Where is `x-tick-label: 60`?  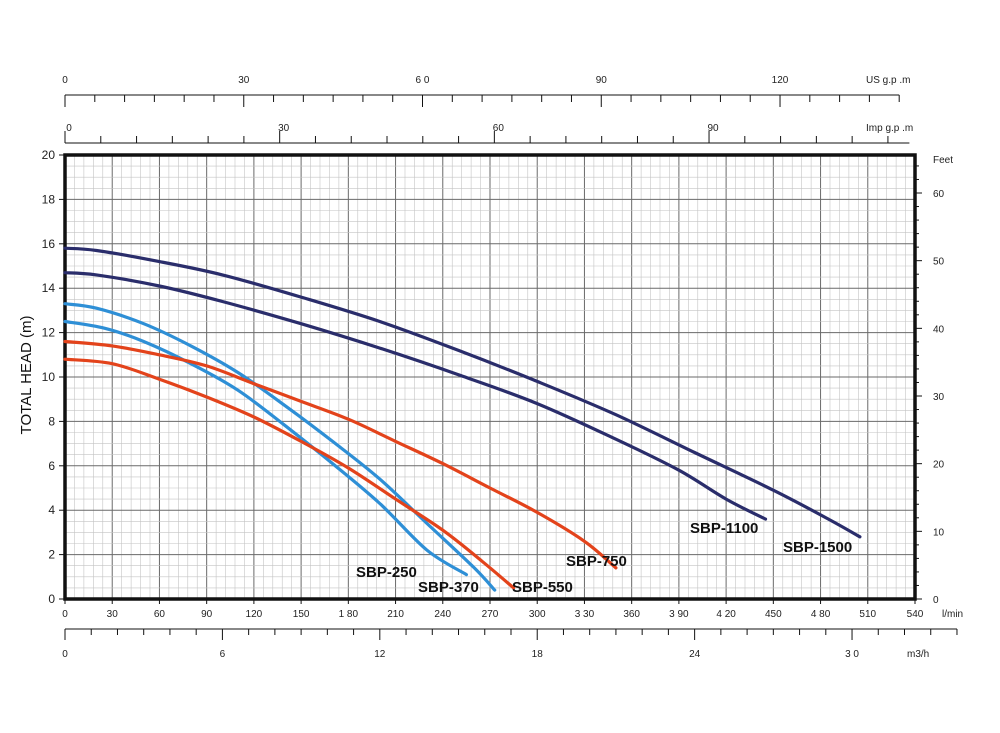 x-tick-label: 60 is located at coordinates (160, 614).